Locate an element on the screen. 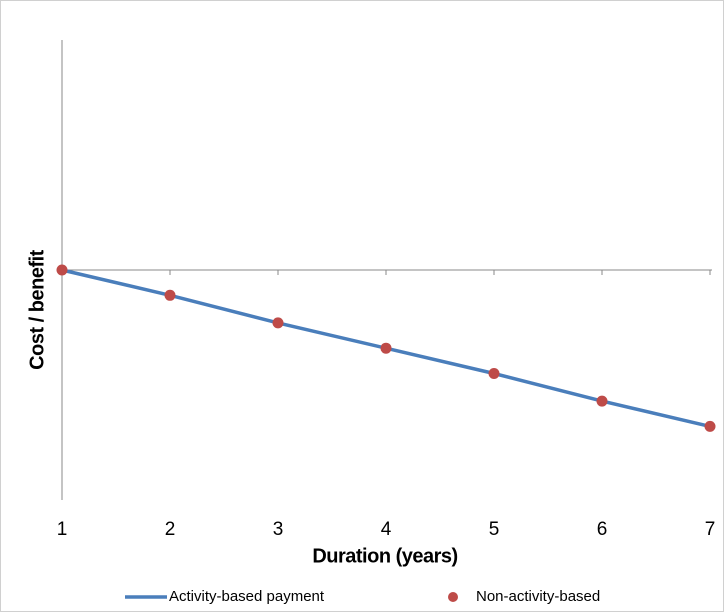 This screenshot has height=612, width=724. x-tick-label: 2 is located at coordinates (170, 529).